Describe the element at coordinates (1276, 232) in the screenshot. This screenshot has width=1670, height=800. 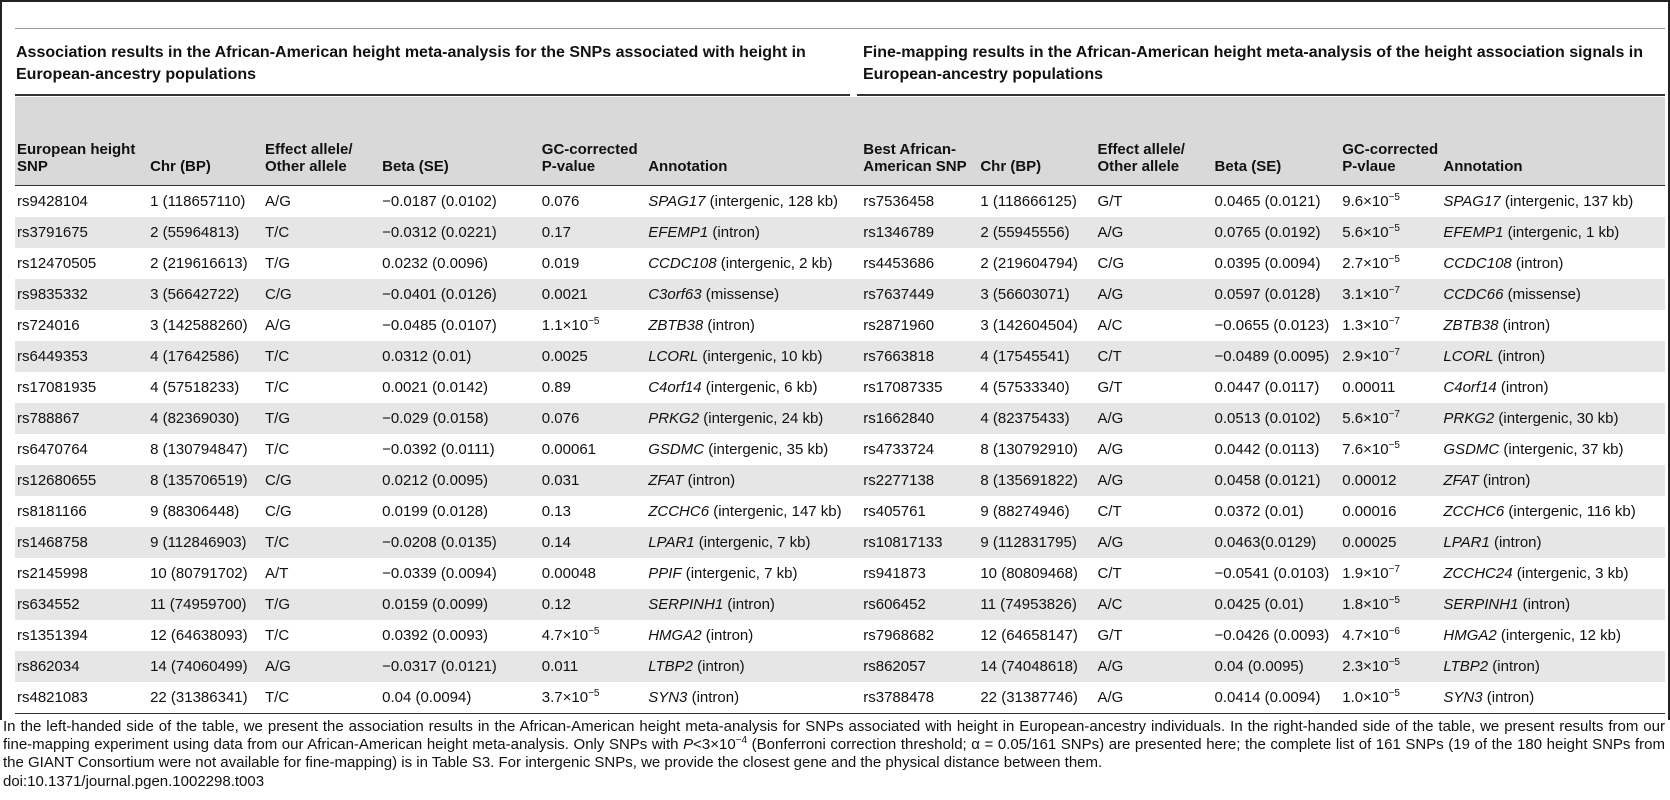
I see `right-beta-cell: 0.0765 (0.0192)` at that location.